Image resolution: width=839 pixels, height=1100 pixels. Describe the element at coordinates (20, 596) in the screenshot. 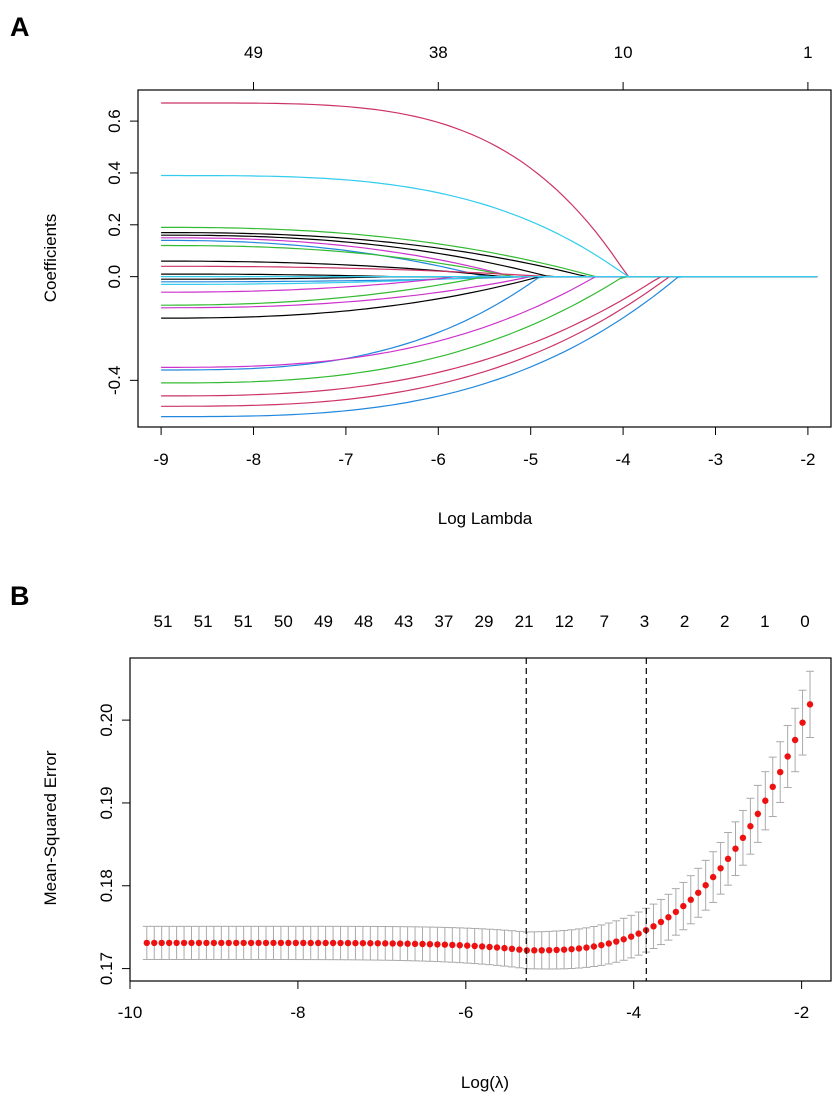

I see `panel-b-label: B` at that location.